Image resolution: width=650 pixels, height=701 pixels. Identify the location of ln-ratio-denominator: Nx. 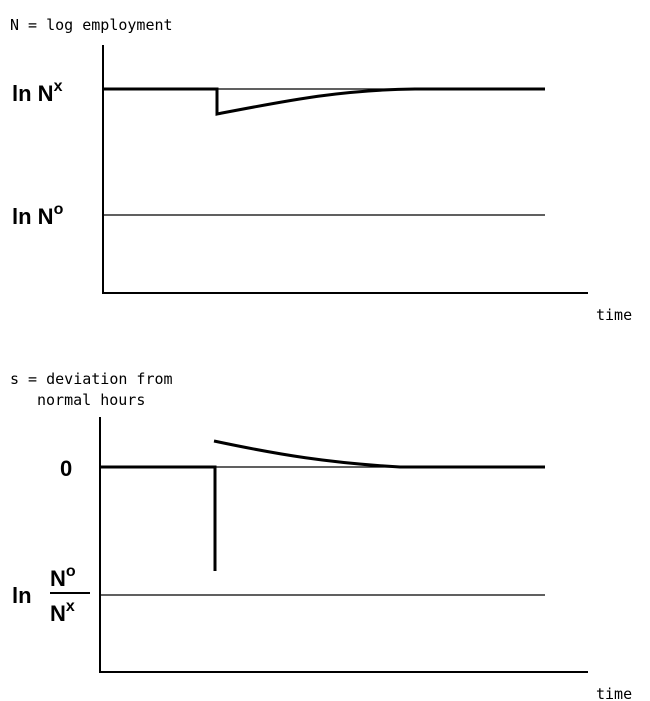
(62, 612).